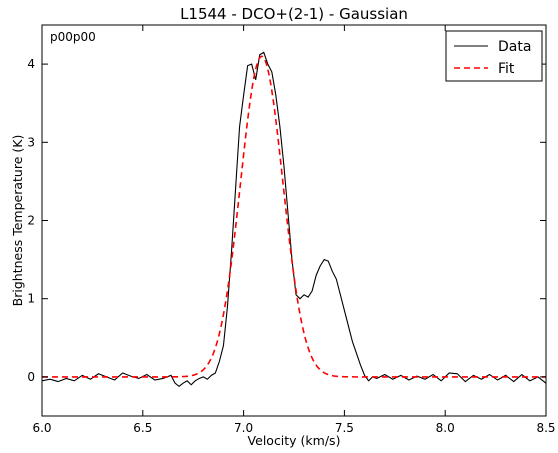 This screenshot has width=558, height=453. I want to click on x-axis-label: Velocity (km/s), so click(294, 440).